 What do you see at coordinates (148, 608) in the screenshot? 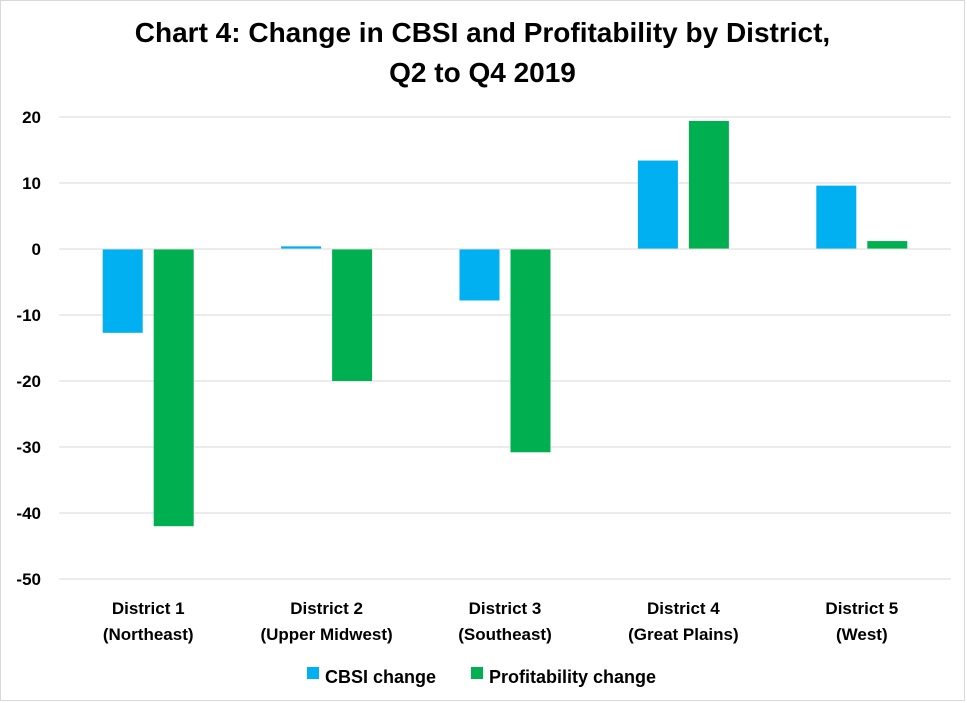
I see `x-category-label: District 1` at bounding box center [148, 608].